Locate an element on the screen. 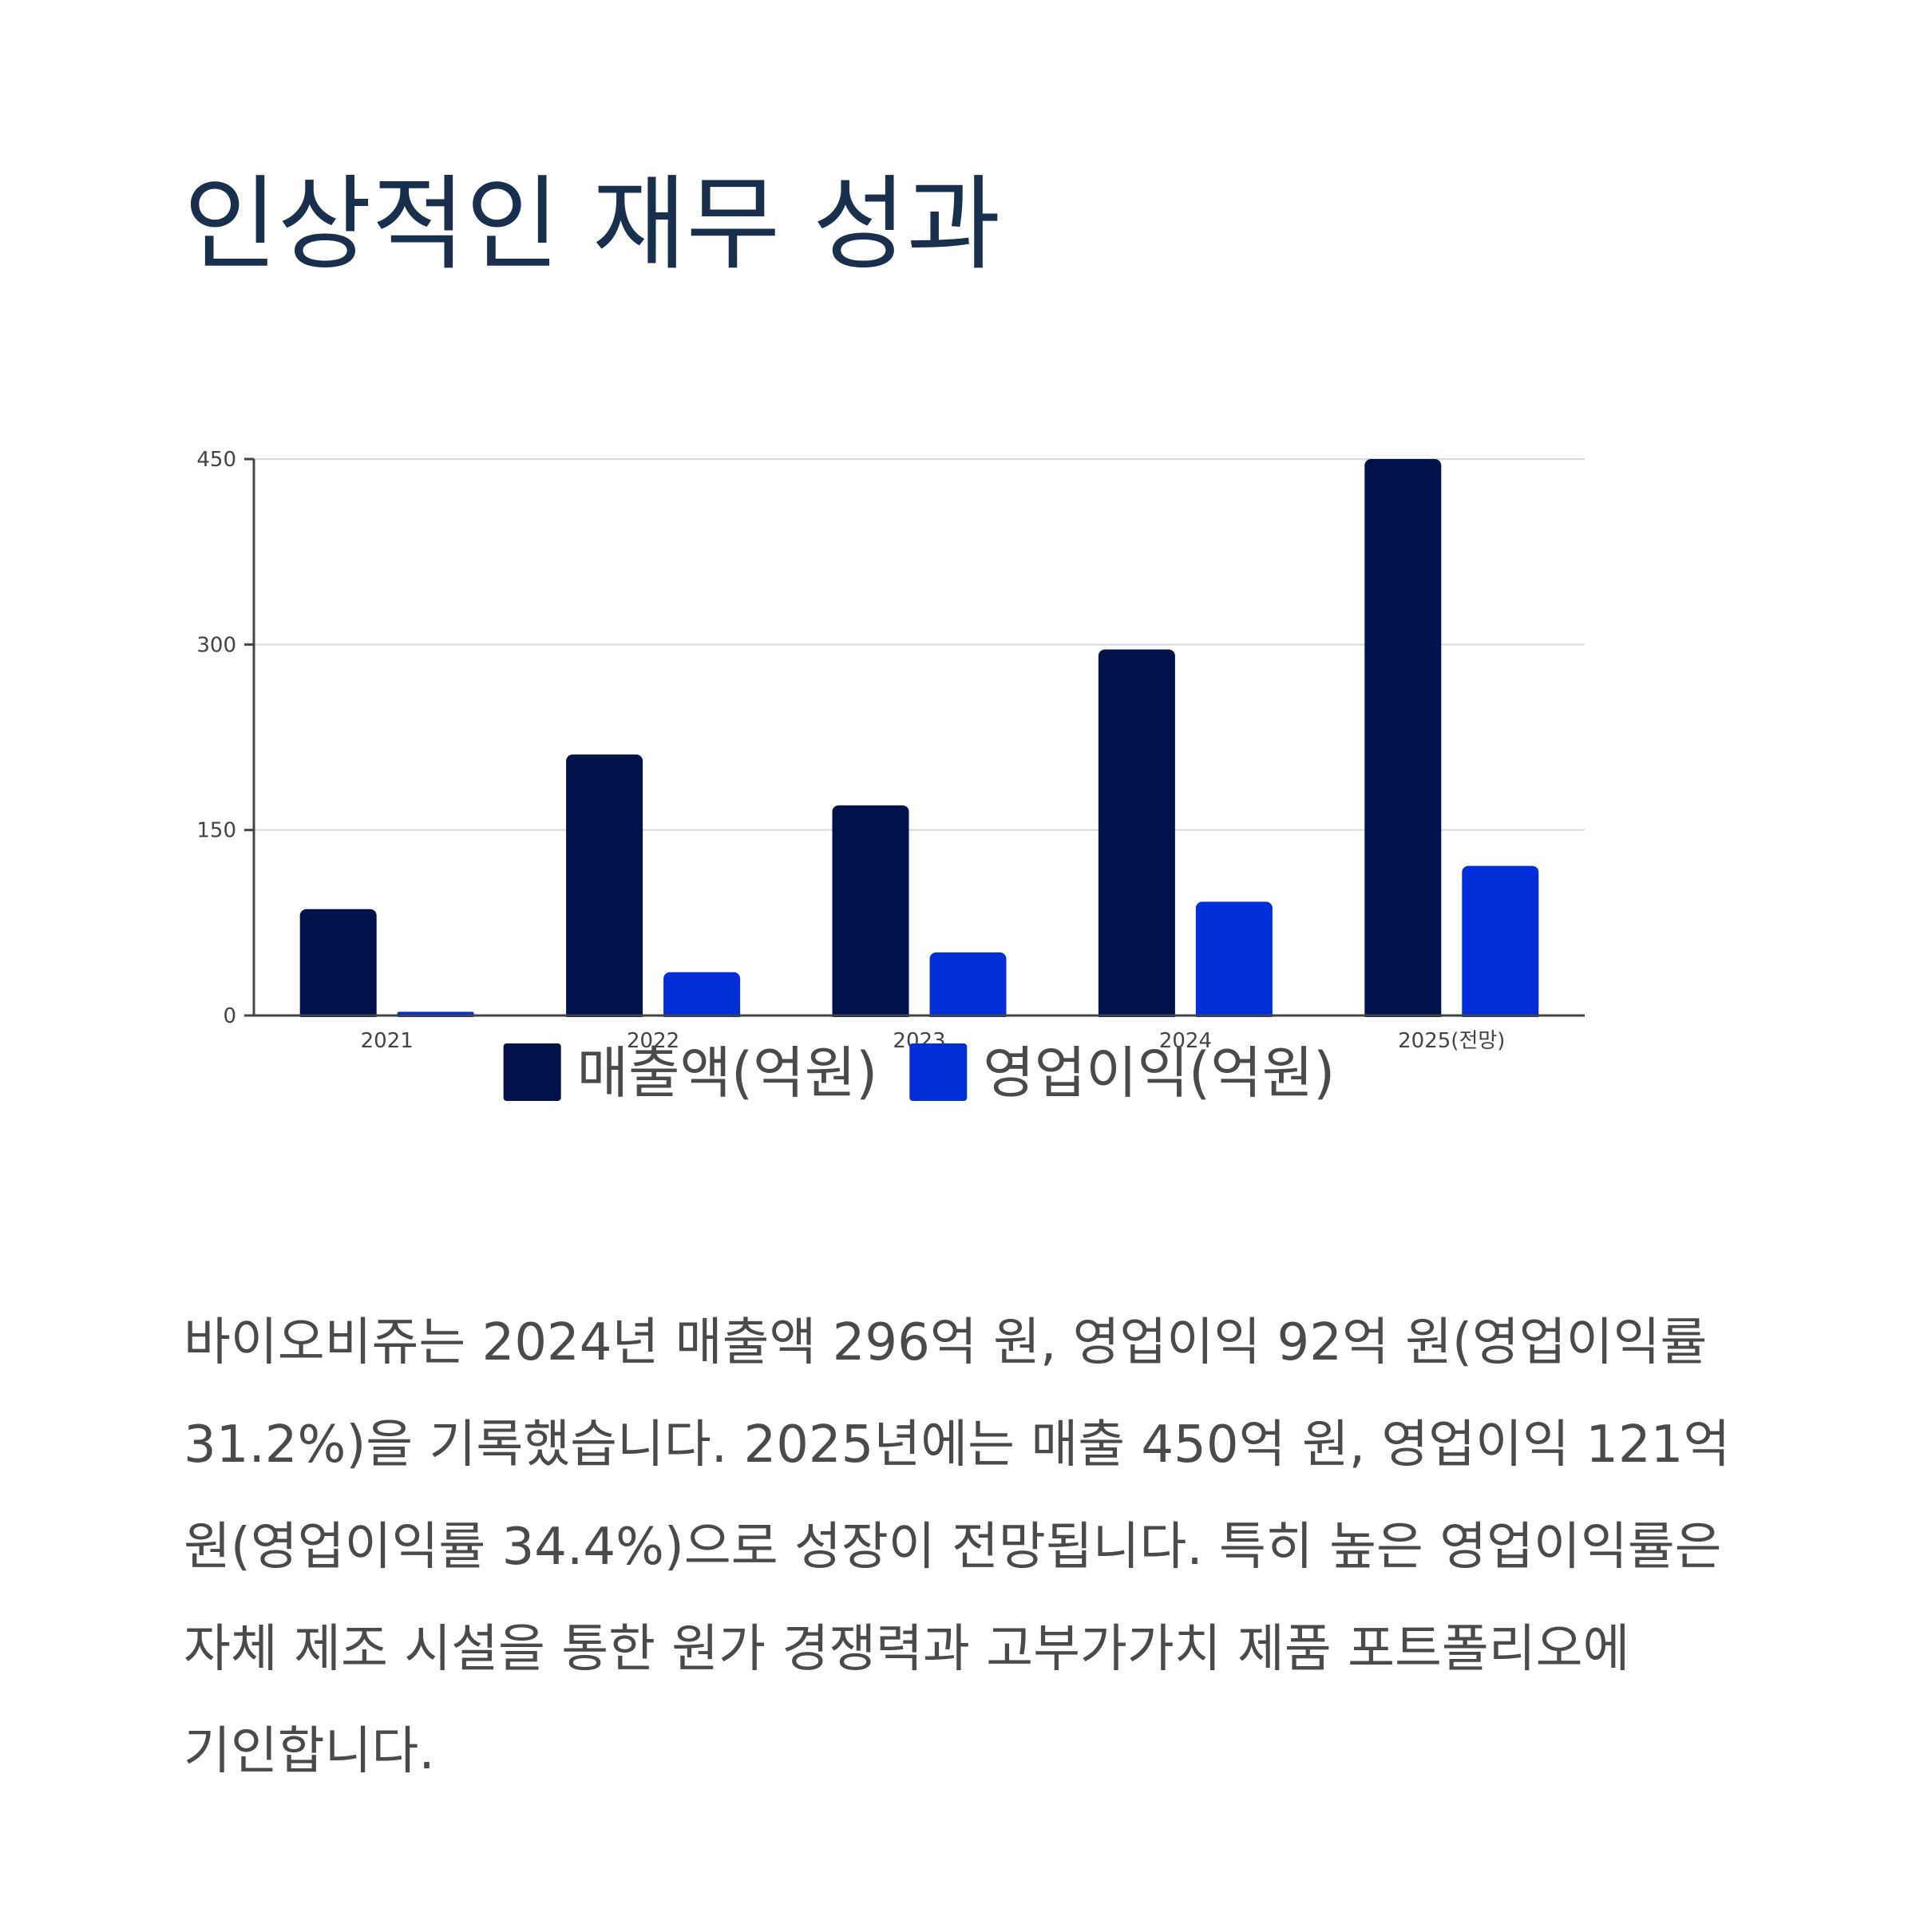 The image size is (1916, 1932). x-tick-label: 2024 is located at coordinates (1185, 1041).